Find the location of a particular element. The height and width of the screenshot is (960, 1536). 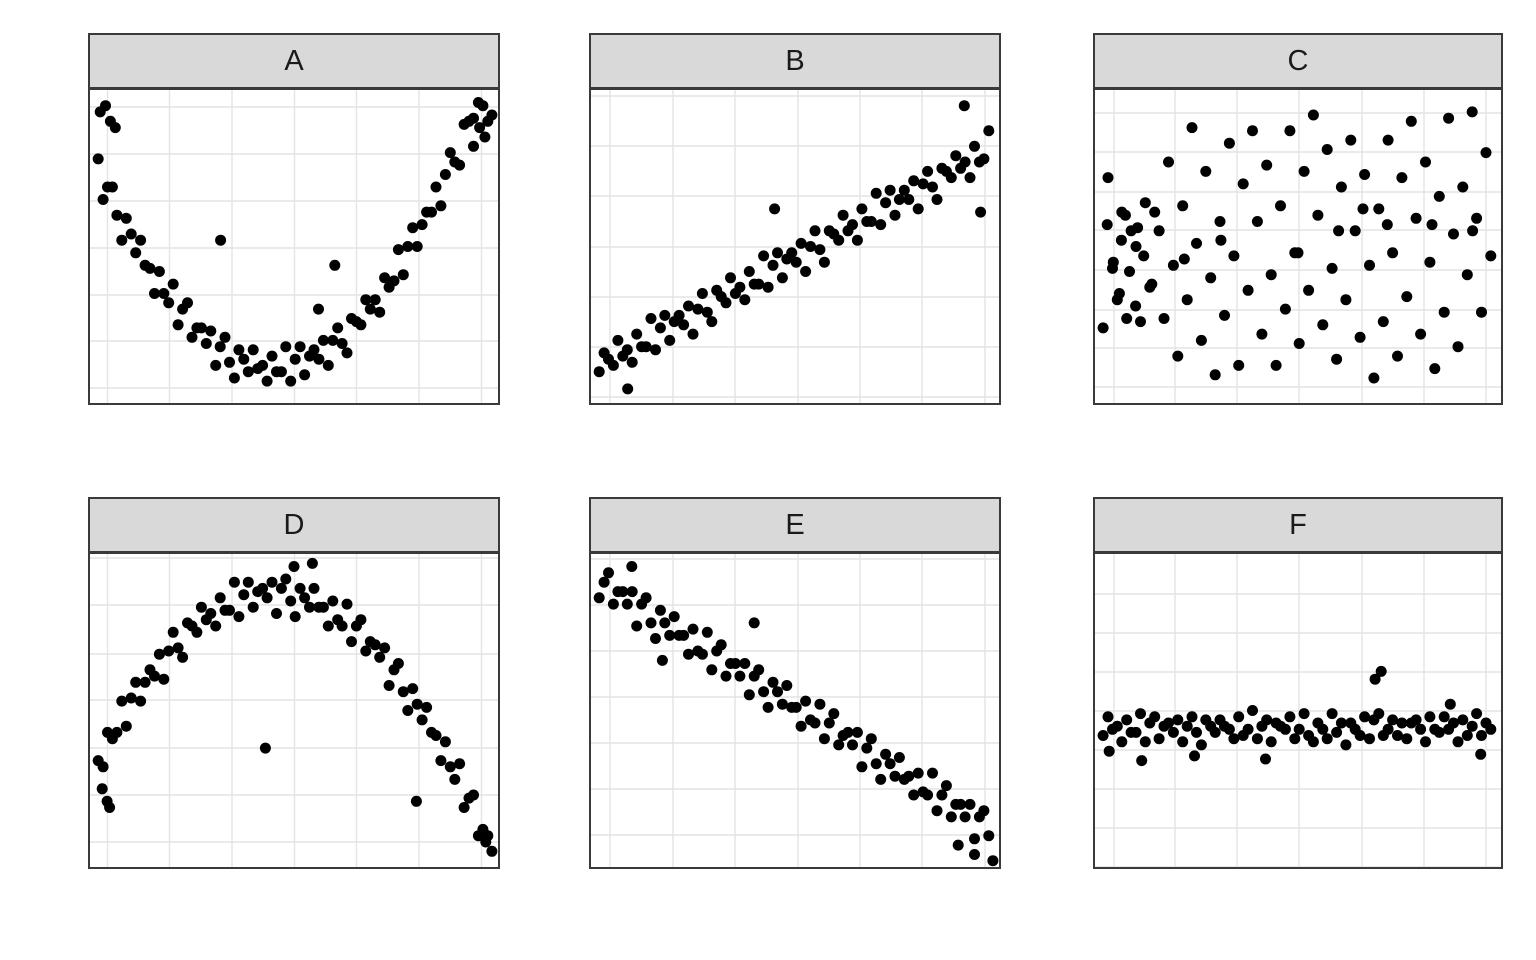

facet-f: F is located at coordinates (1298, 683).